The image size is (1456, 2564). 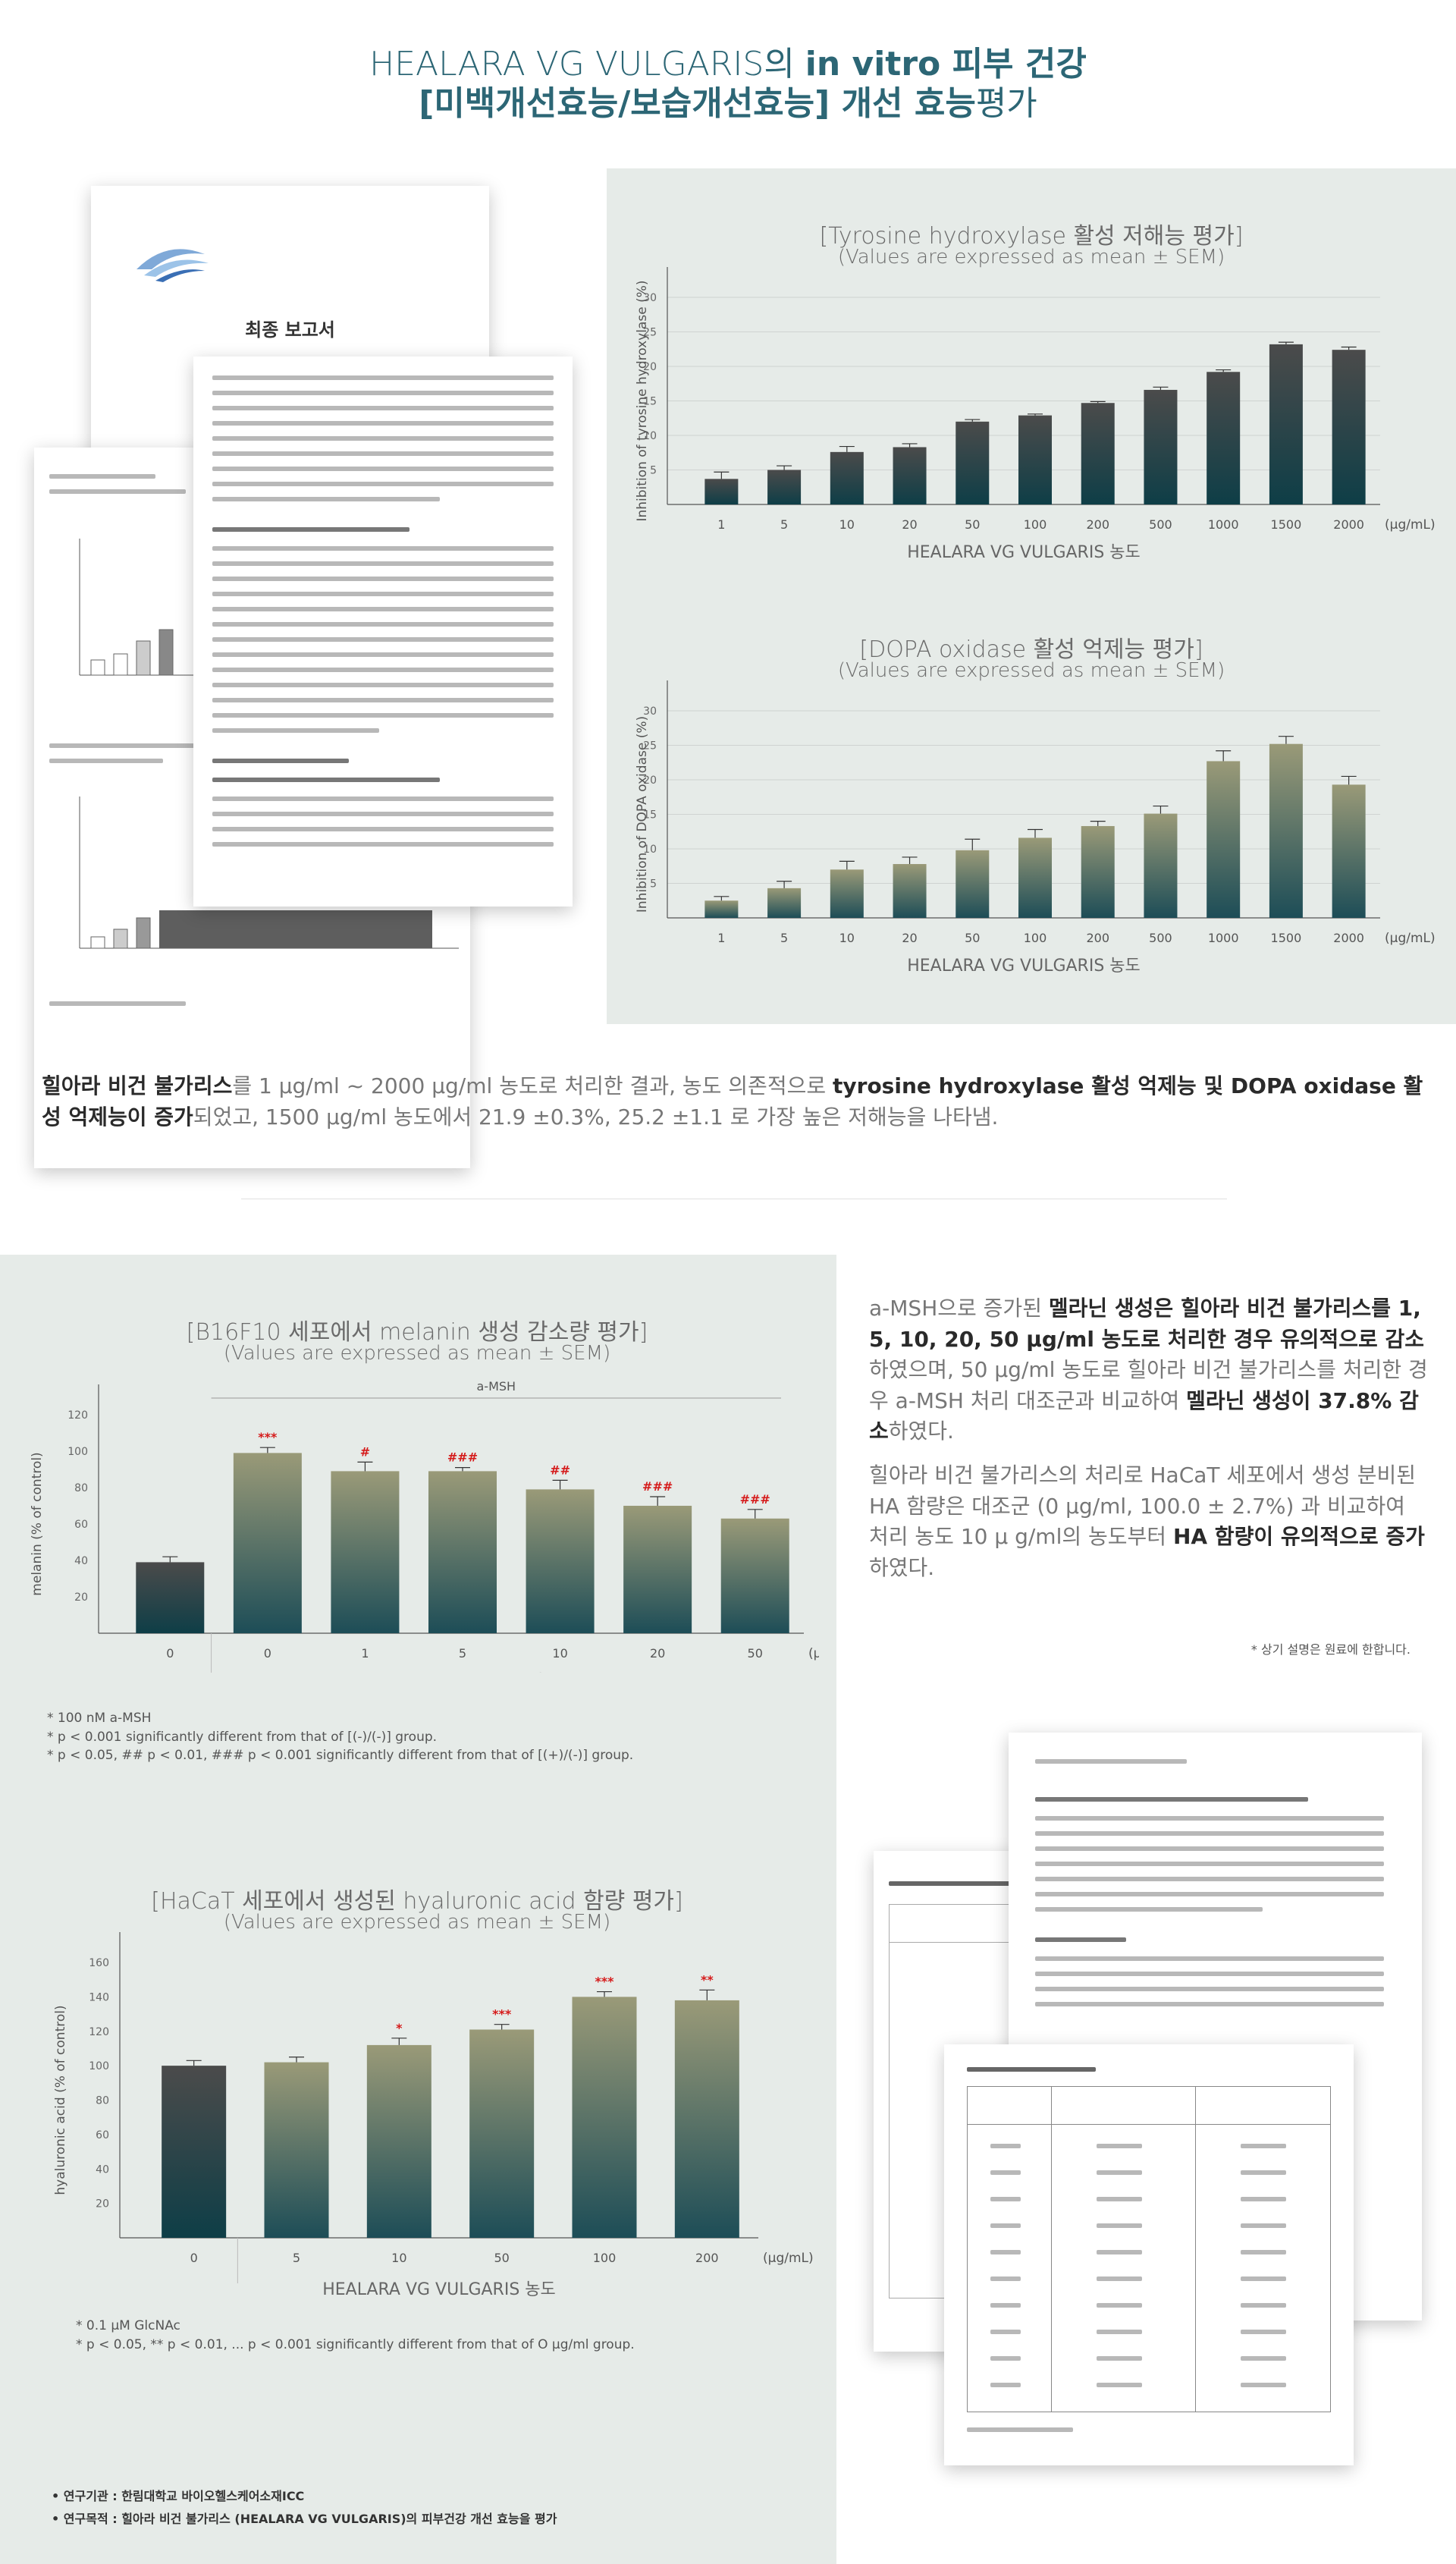 What do you see at coordinates (102, 2169) in the screenshot?
I see `y-tick-label: 40` at bounding box center [102, 2169].